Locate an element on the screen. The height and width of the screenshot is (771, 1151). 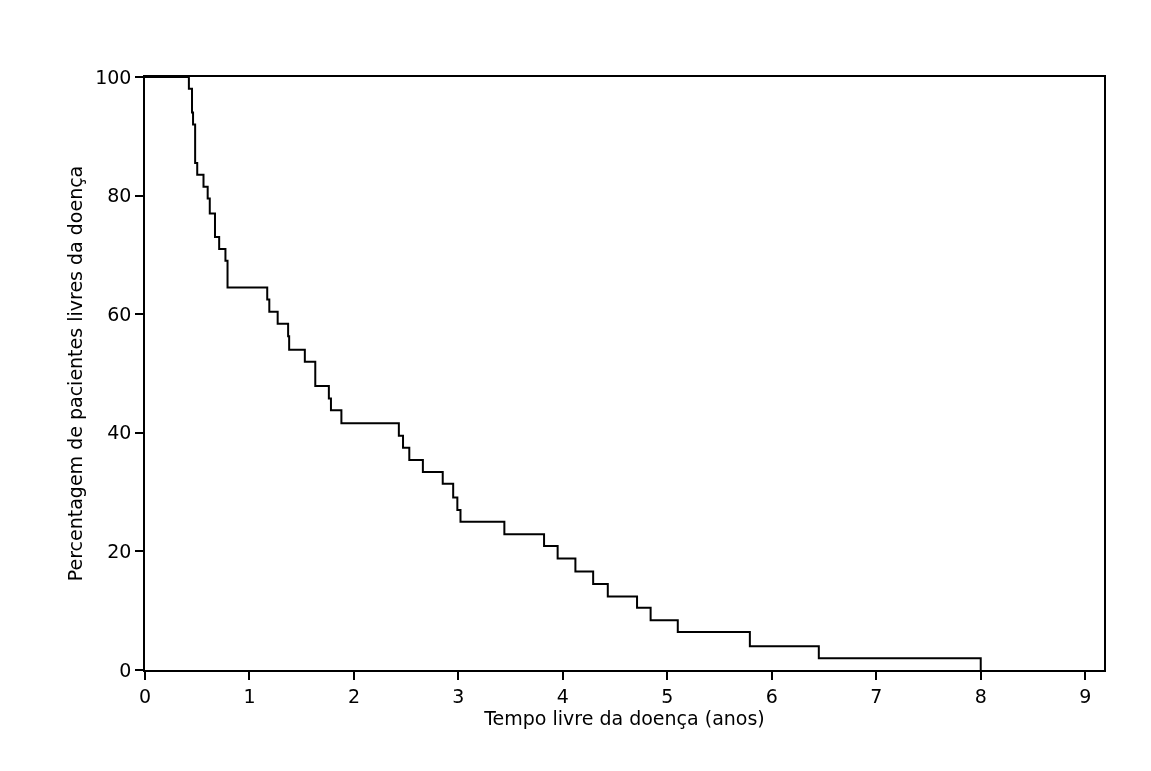
y-axis-title: Percentagem de pacientes livres da doença is located at coordinates (74, 373).